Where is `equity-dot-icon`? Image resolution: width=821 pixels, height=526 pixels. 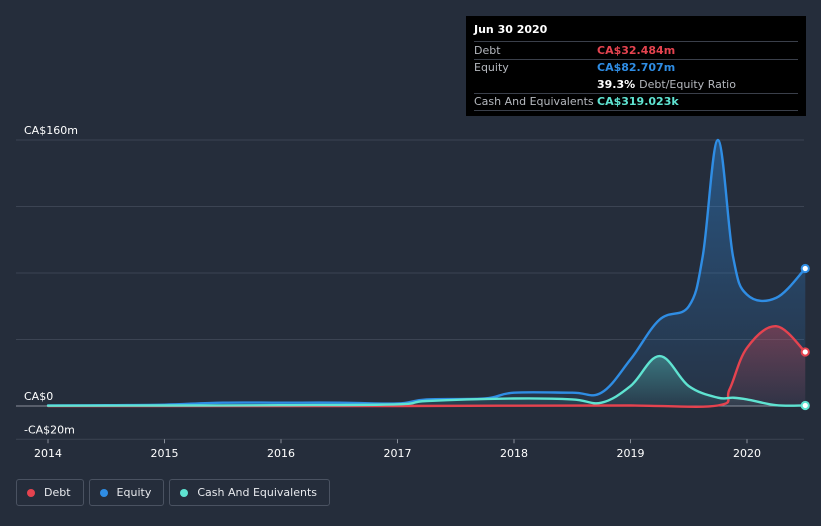 equity-dot-icon is located at coordinates (103, 492).